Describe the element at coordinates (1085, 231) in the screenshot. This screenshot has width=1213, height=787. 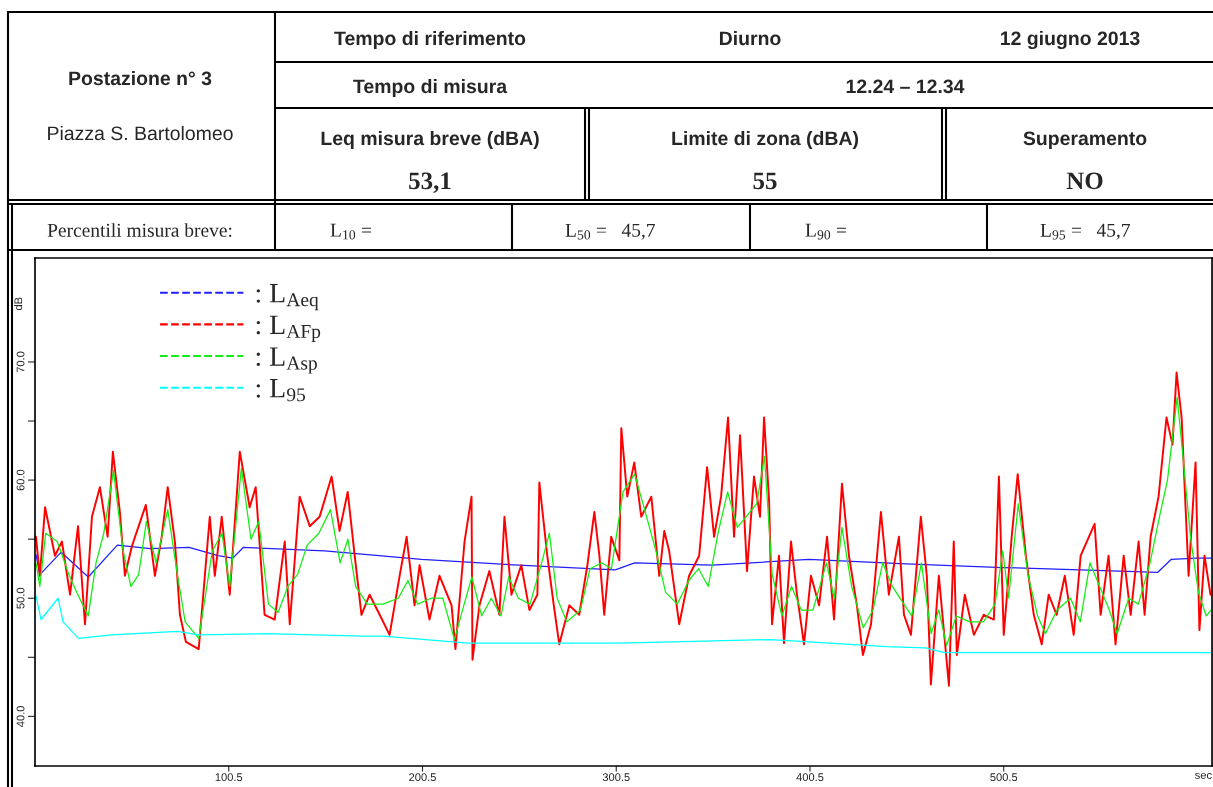
I see `text: L$_{95}$ = 45,7` at that location.